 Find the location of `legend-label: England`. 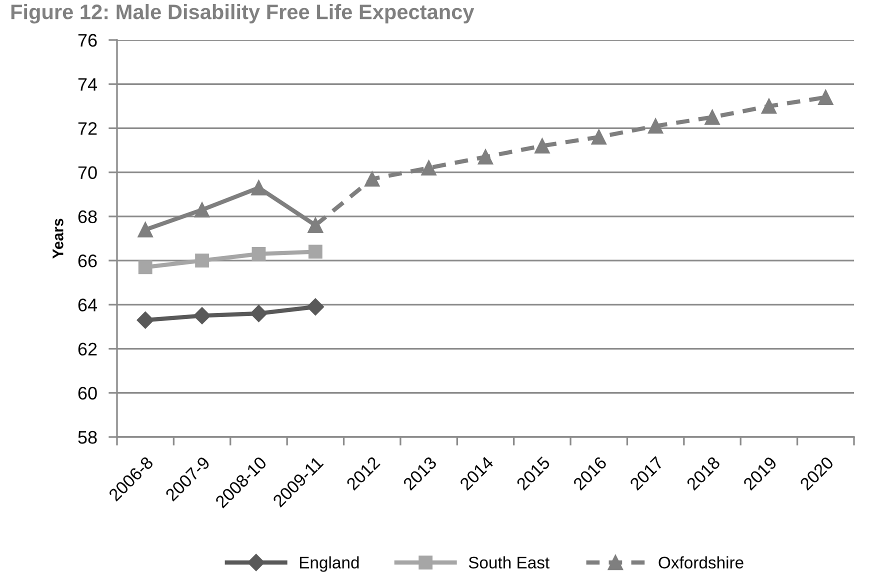

legend-label: England is located at coordinates (329, 564).